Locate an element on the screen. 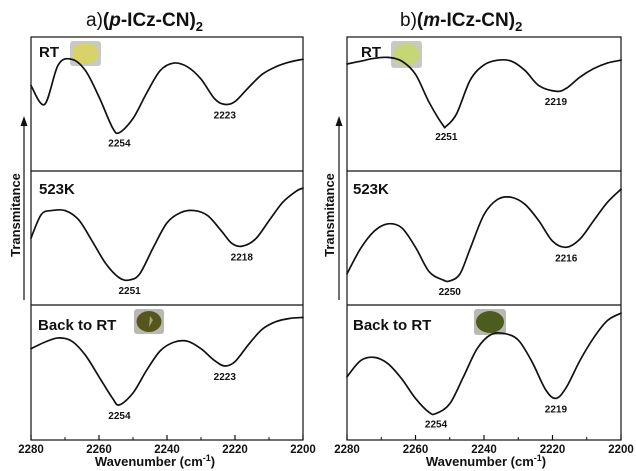 The width and height of the screenshot is (636, 471). panel-a-y-arrowhead is located at coordinates (24, 121).